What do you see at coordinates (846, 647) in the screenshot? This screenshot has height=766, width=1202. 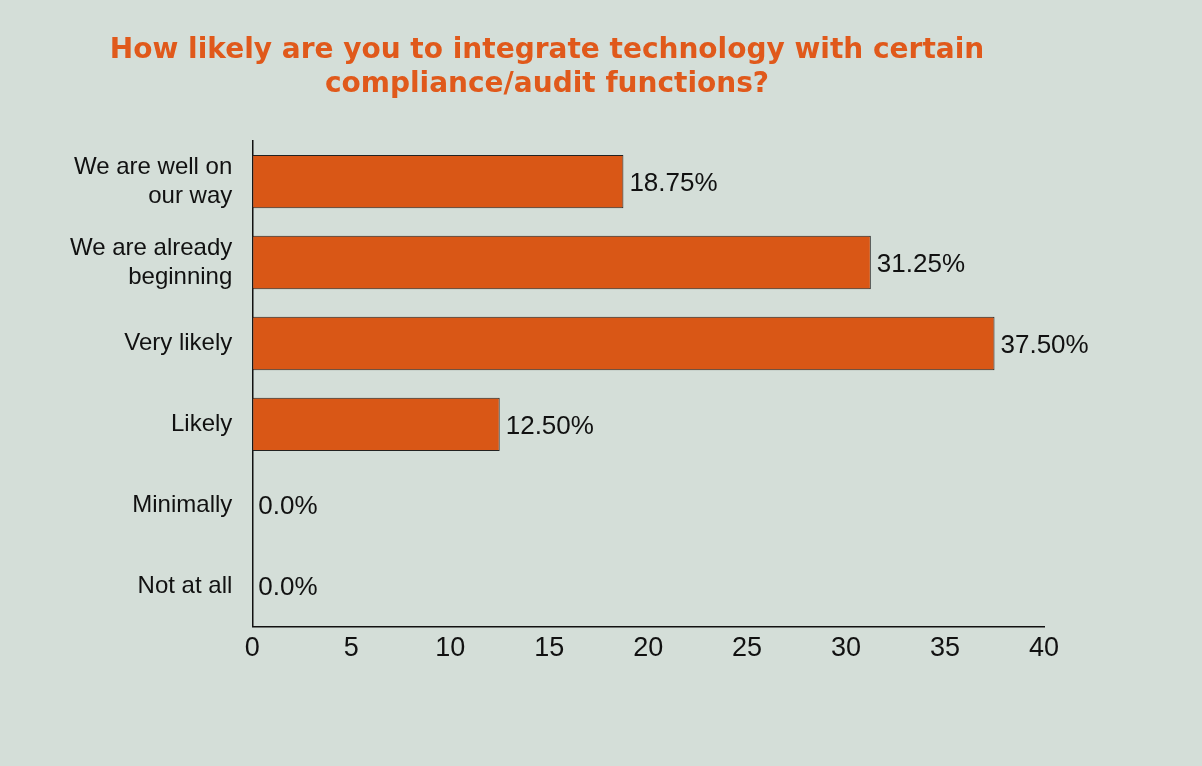 I see `x-tick-label: 30` at bounding box center [846, 647].